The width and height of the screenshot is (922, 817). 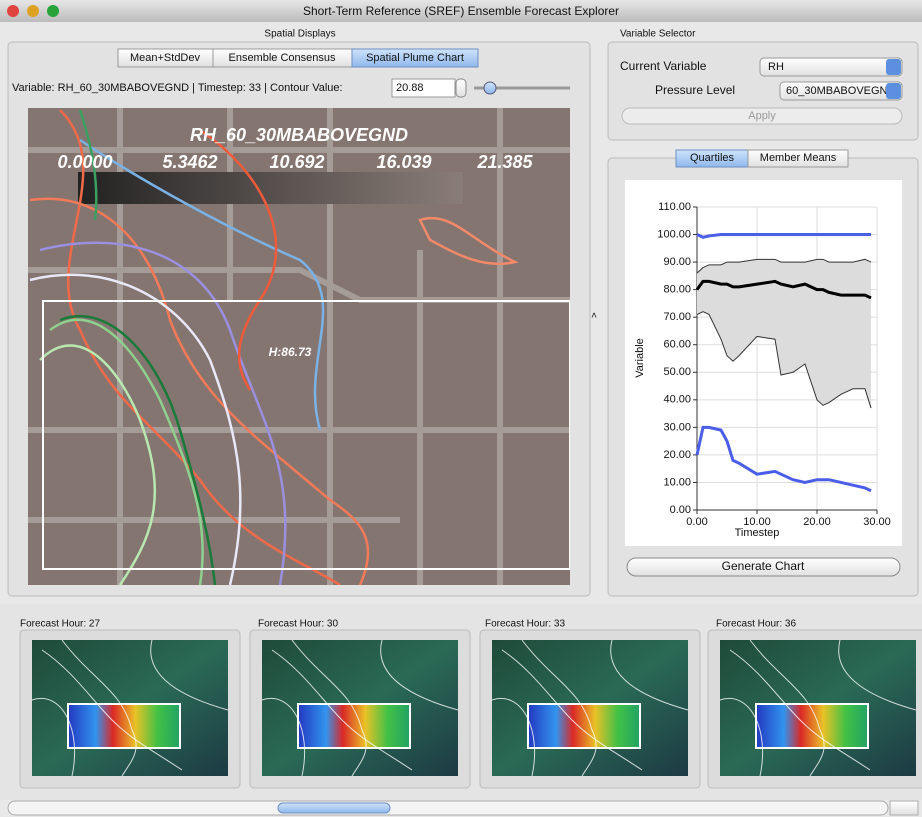 What do you see at coordinates (904, 808) in the screenshot?
I see `scroll-arrows` at bounding box center [904, 808].